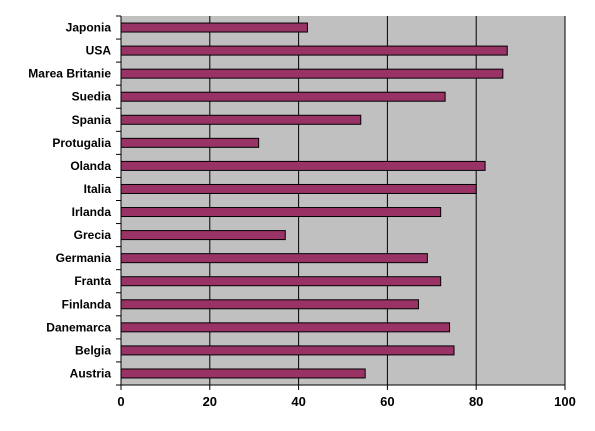 The image size is (595, 431). Describe the element at coordinates (565, 401) in the screenshot. I see `x-tick-label: 100` at that location.